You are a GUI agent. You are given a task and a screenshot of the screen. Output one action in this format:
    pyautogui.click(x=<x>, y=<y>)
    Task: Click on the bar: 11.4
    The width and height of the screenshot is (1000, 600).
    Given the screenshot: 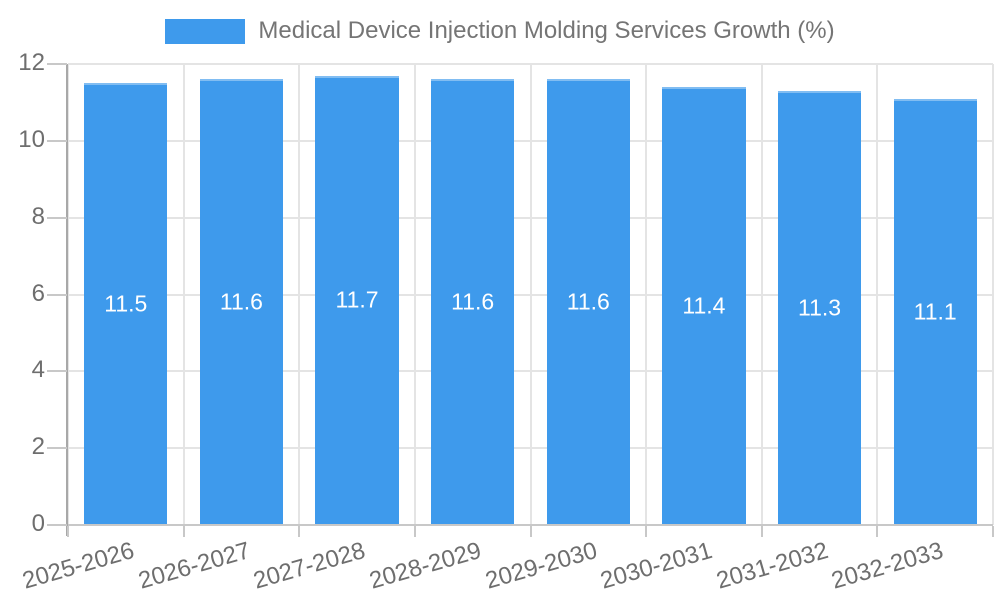 What is the action you would take?
    pyautogui.click(x=704, y=306)
    